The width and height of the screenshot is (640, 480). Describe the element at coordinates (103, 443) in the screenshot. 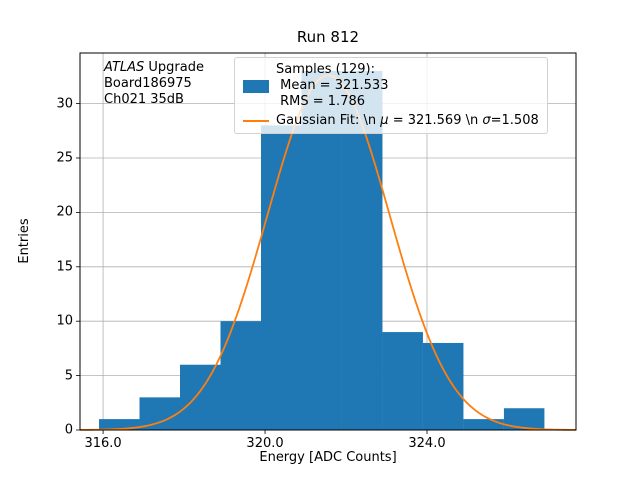

I see `x-tick-label: 316.0` at that location.